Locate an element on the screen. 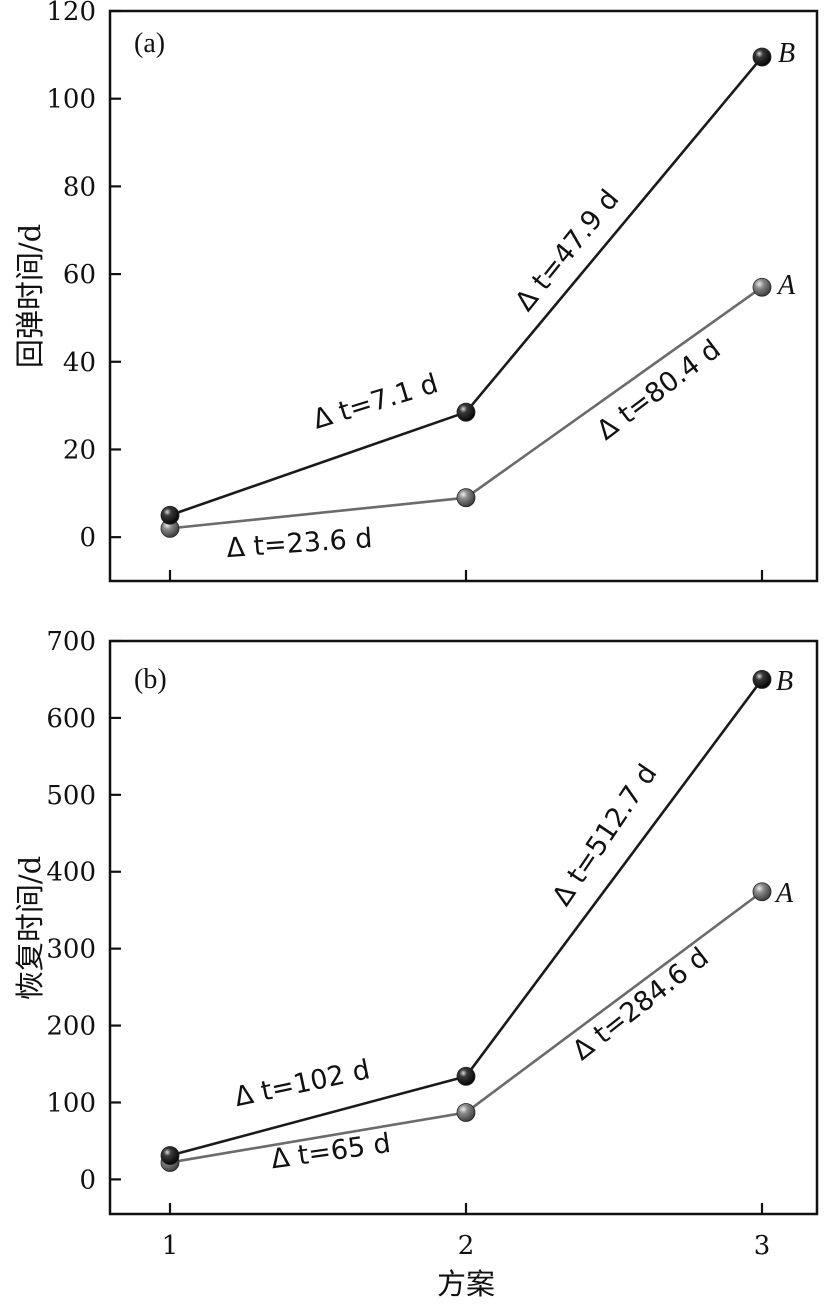 The width and height of the screenshot is (825, 1305). panel-b-x-ticks: 1 2 3 is located at coordinates (466, 1232).